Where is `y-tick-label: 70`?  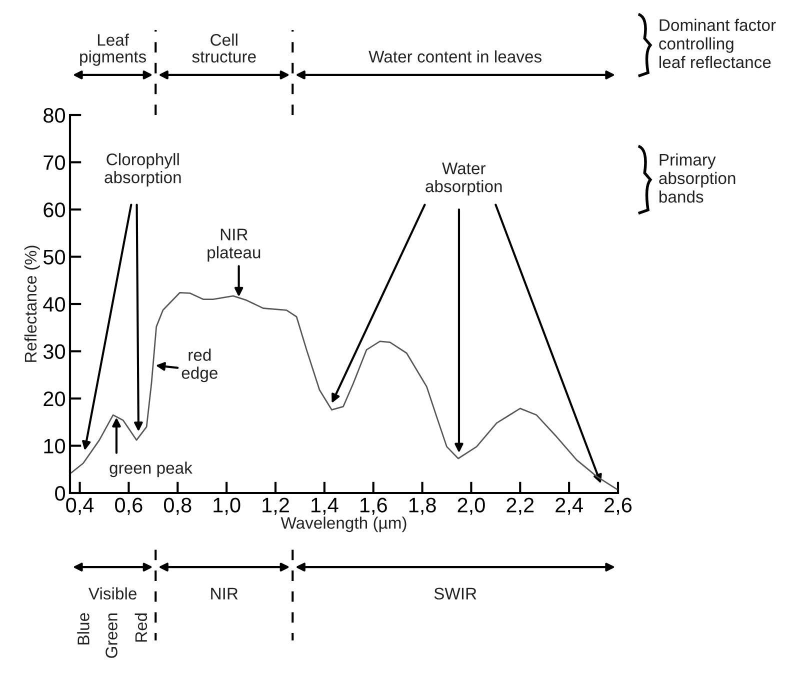 y-tick-label: 70 is located at coordinates (55, 162).